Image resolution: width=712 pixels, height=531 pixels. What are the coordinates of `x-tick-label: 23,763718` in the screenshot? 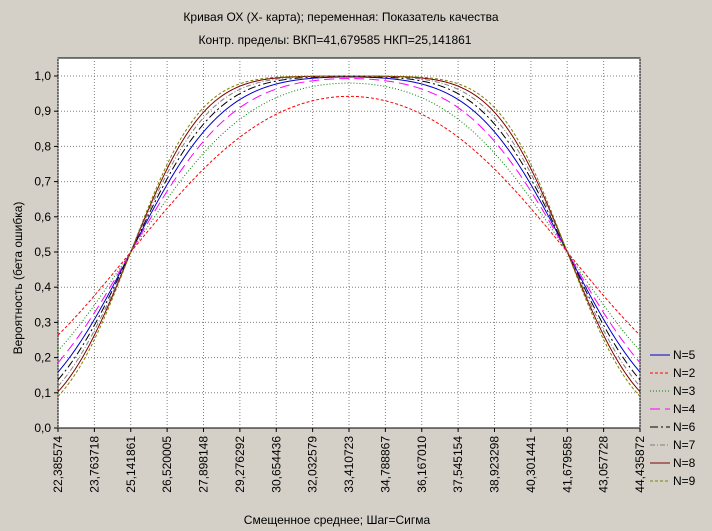 It's located at (94, 464).